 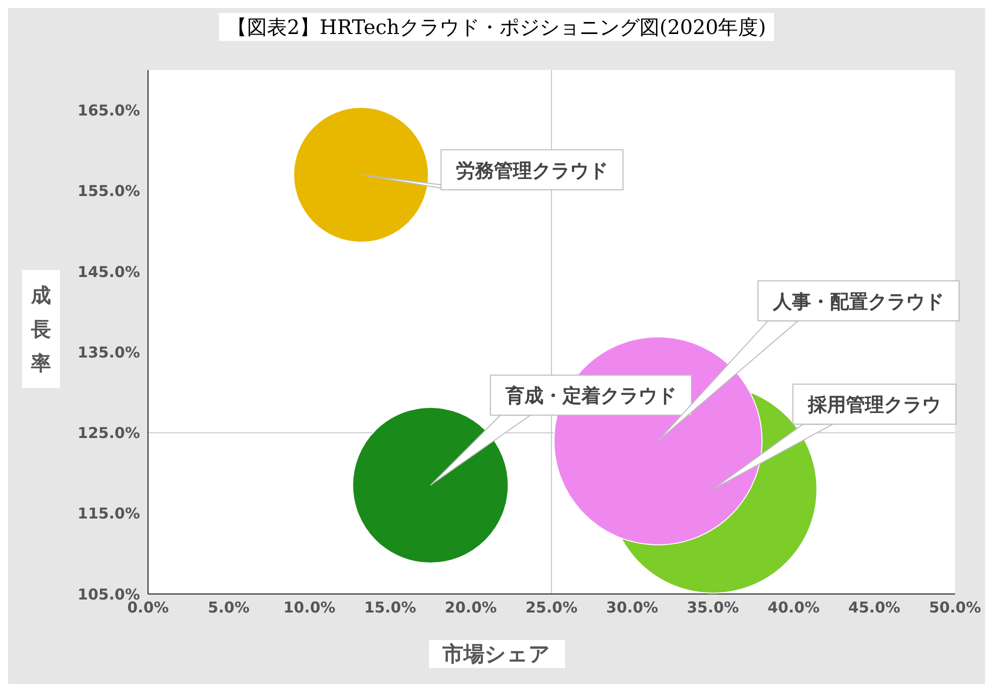 What do you see at coordinates (590, 396) in the screenshot?
I see `series-label: 育成・定着クラウド` at bounding box center [590, 396].